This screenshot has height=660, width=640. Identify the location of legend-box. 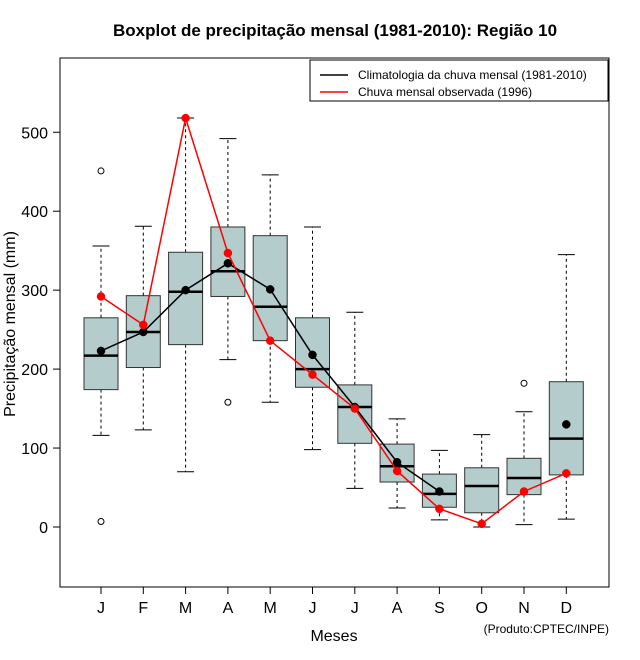
(459, 80).